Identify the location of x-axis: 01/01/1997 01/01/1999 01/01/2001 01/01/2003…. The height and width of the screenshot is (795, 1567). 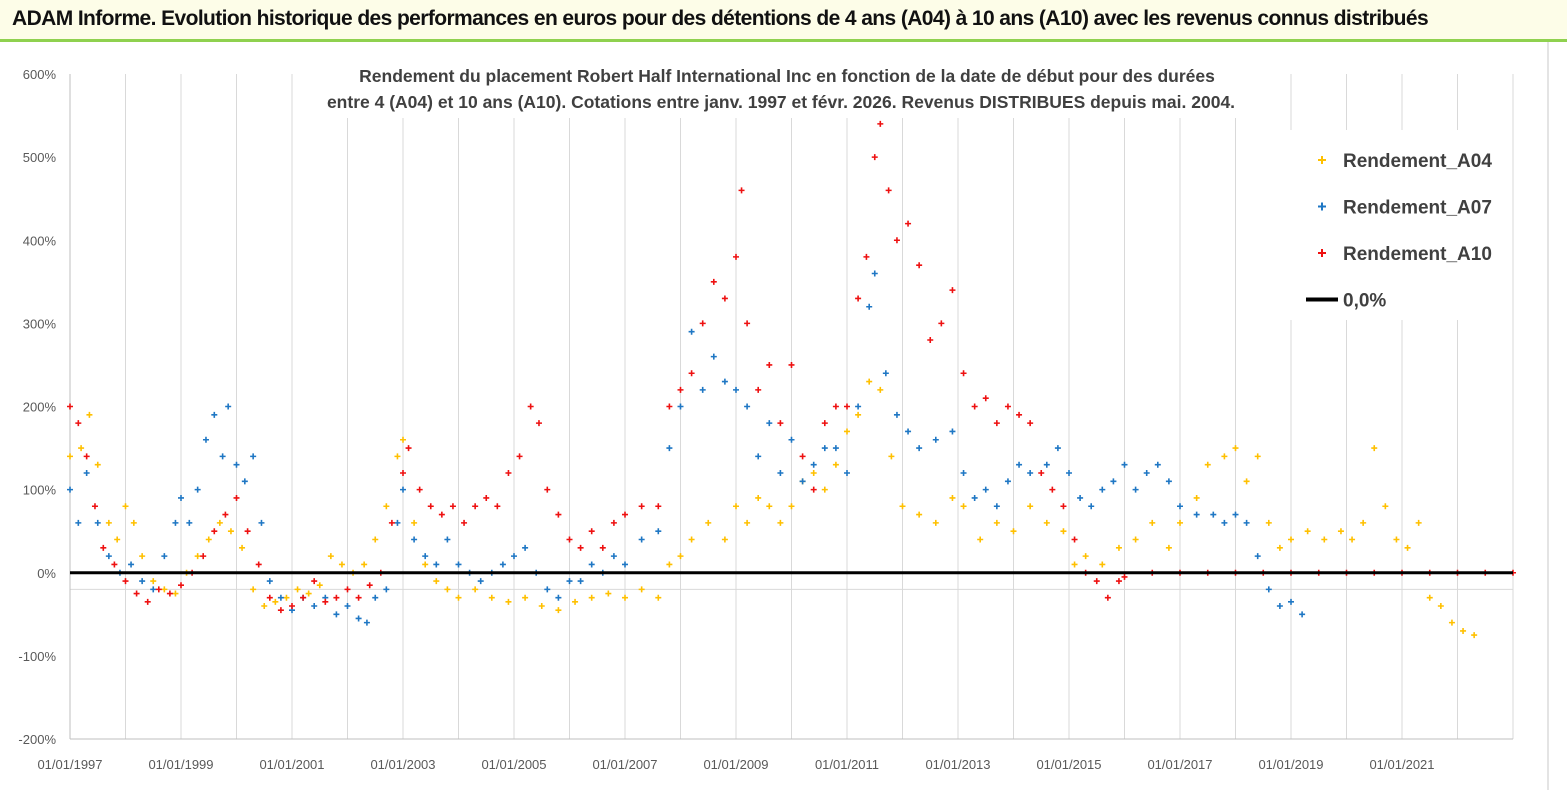
(735, 764).